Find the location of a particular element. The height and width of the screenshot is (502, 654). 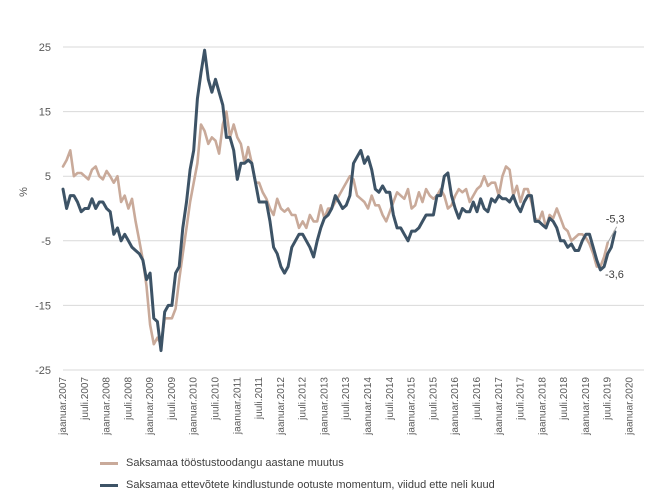

x-tick-label: juuli.2011 is located at coordinates (259, 399).